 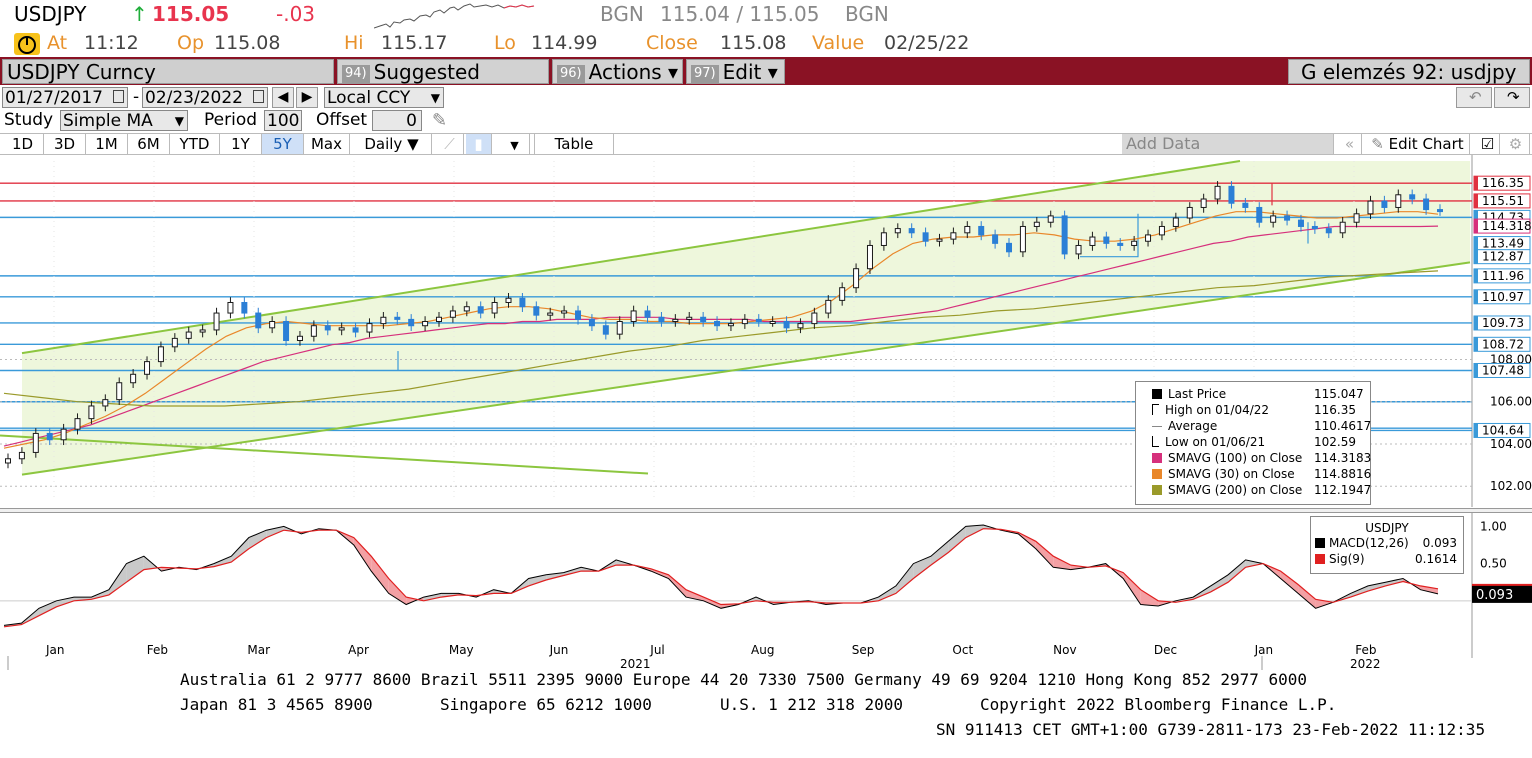 What do you see at coordinates (65, 97) in the screenshot?
I see `start-date-field: 01/27/2017` at bounding box center [65, 97].